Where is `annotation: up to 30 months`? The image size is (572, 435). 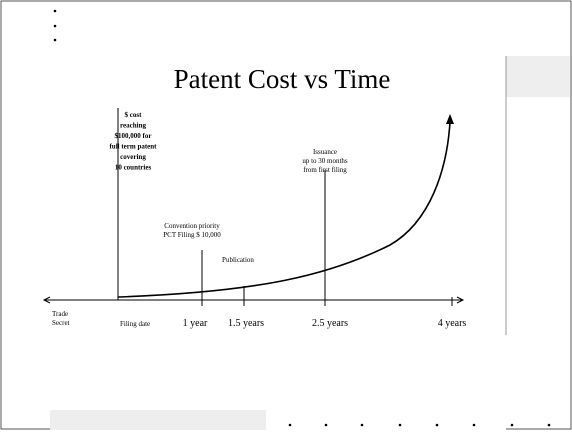 annotation: up to 30 months is located at coordinates (325, 161).